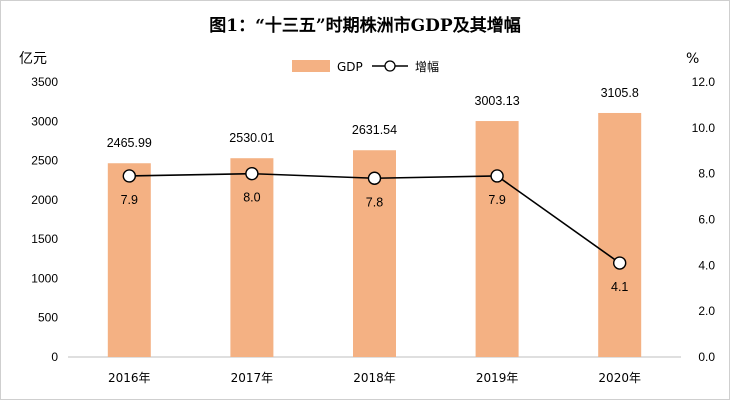 This screenshot has width=730, height=400. I want to click on left-tick-label: 2000, so click(44, 200).